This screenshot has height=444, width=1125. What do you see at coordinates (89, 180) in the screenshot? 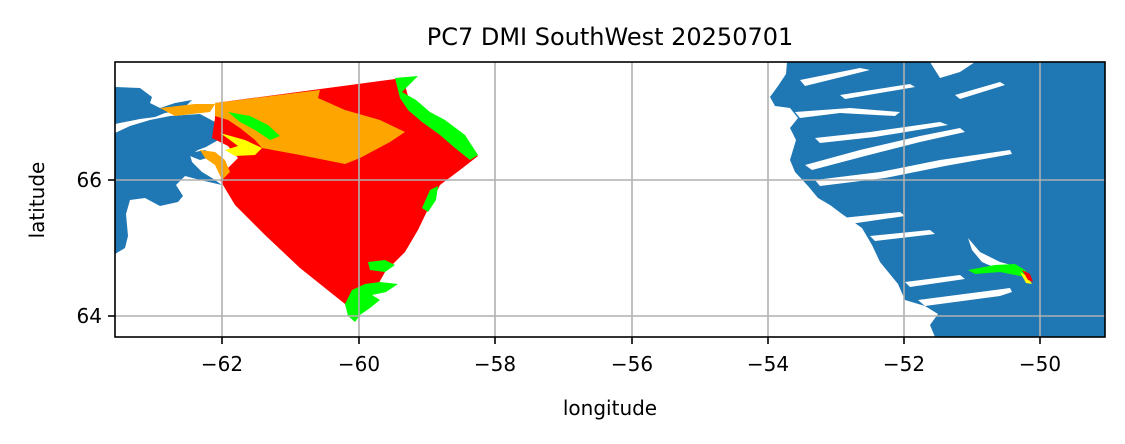
I see `y-tick-label: 66` at bounding box center [89, 180].